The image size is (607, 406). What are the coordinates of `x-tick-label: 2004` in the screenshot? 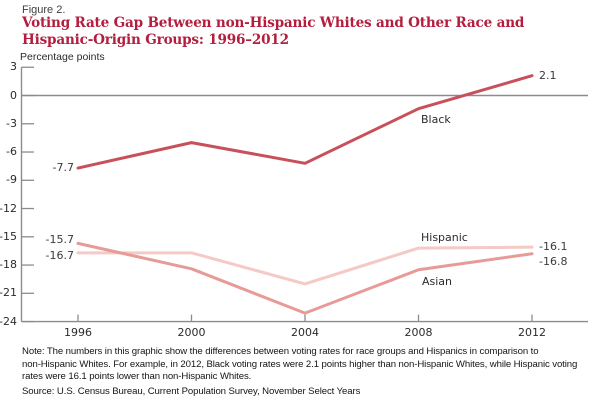 It's located at (305, 332).